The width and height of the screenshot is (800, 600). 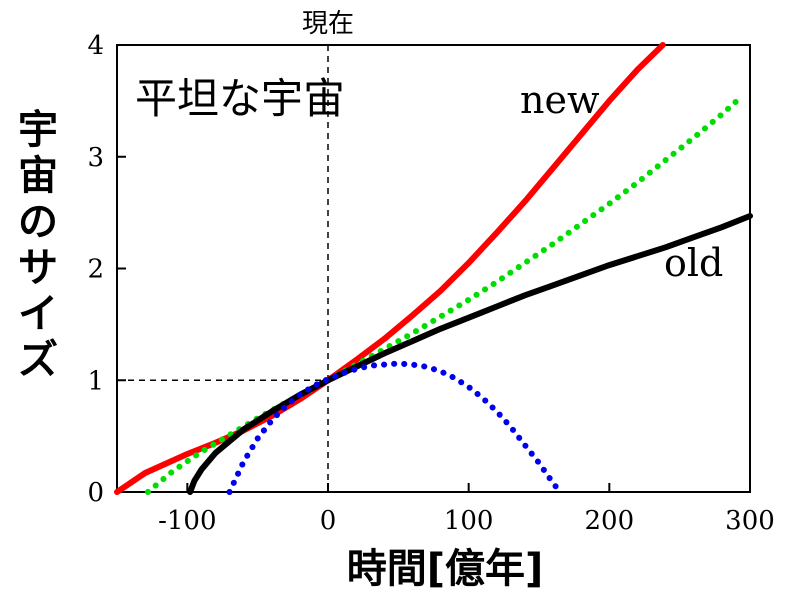 What do you see at coordinates (95, 493) in the screenshot?
I see `y-tick-label: 0` at bounding box center [95, 493].